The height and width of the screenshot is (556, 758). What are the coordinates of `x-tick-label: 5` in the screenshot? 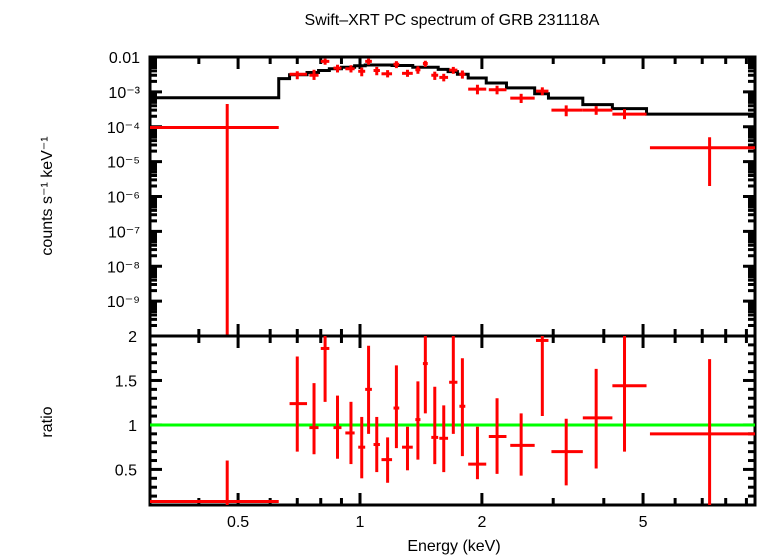 It's located at (643, 522).